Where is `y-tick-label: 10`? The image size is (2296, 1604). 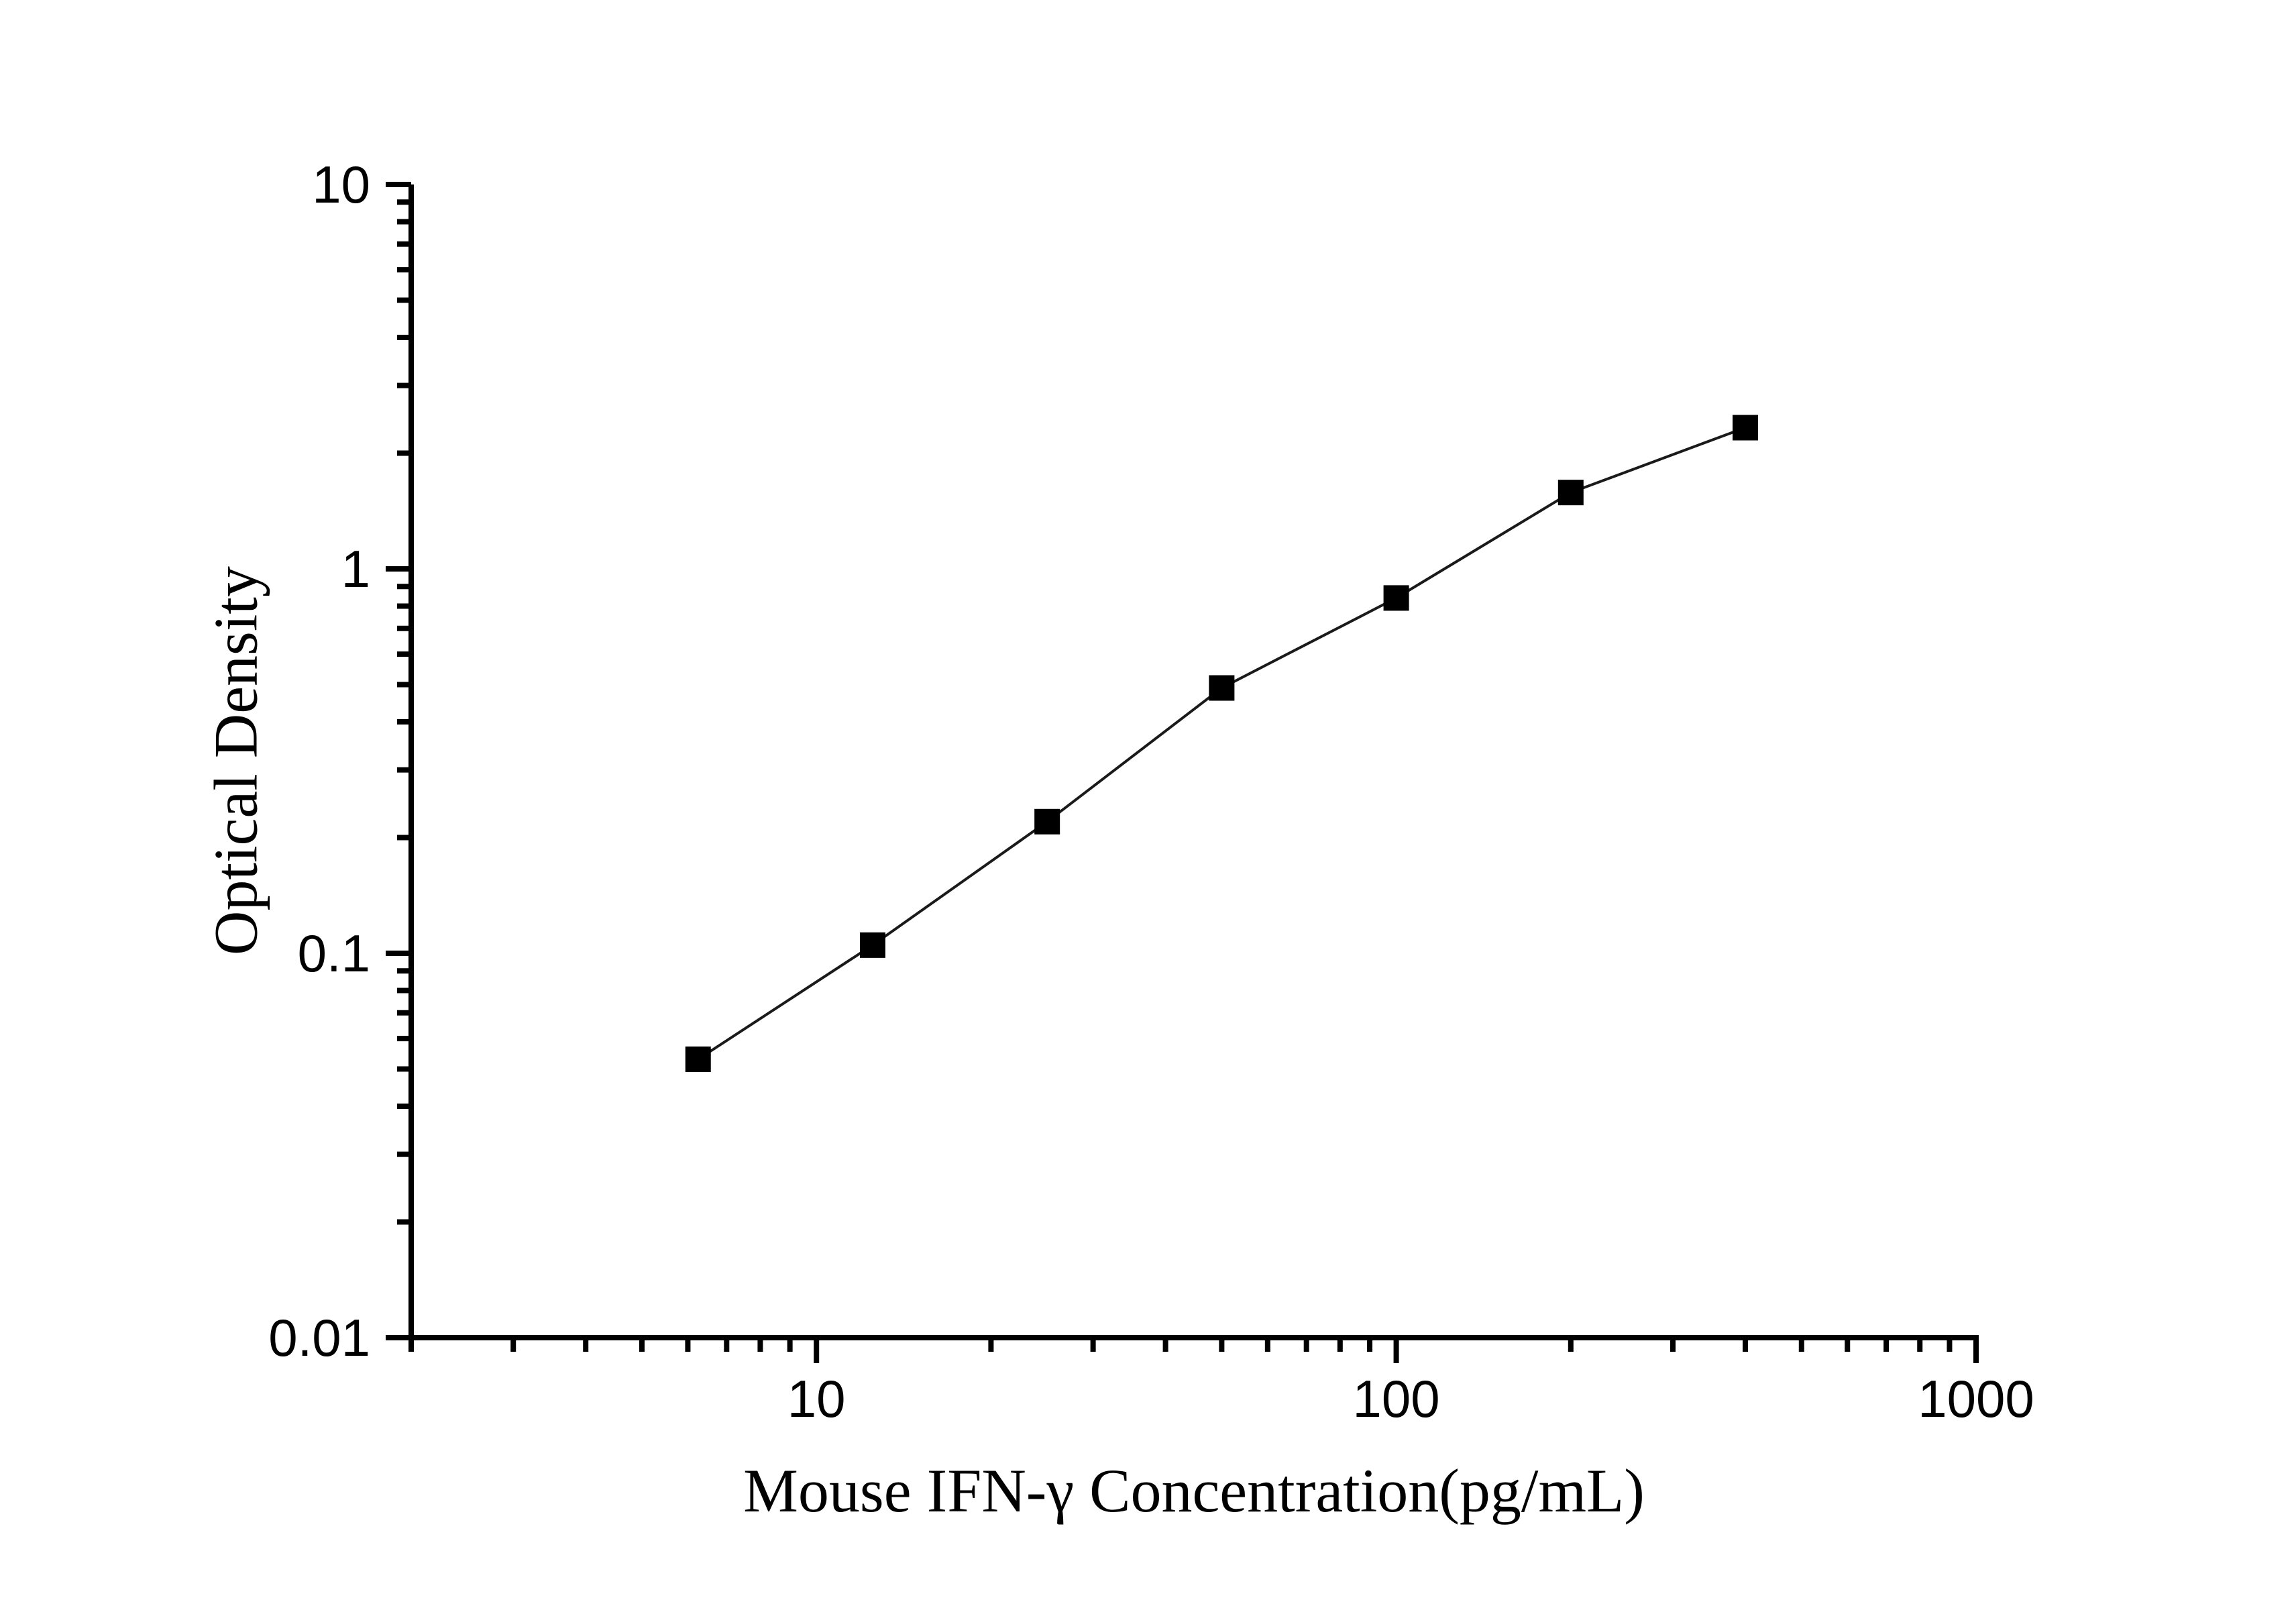
y-tick-label: 10 is located at coordinates (341, 184).